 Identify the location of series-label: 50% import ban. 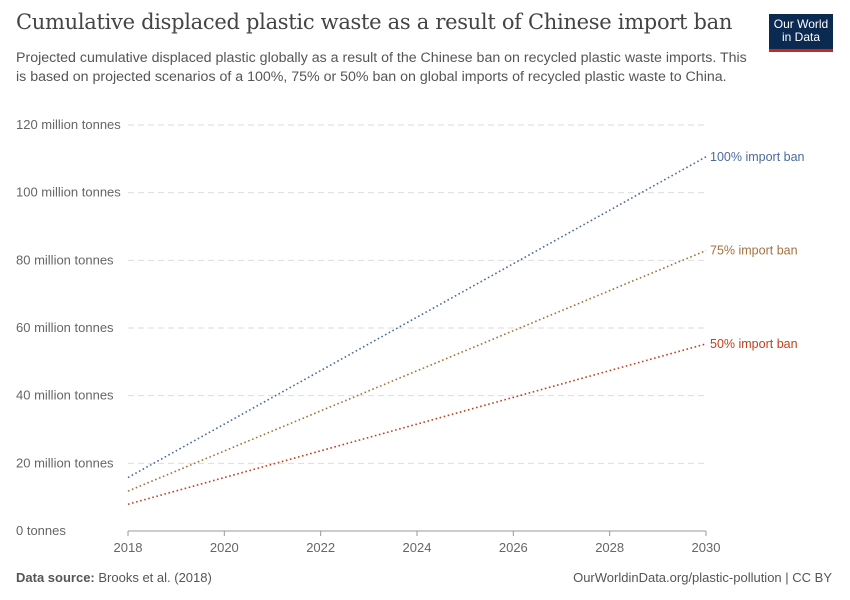
(754, 344).